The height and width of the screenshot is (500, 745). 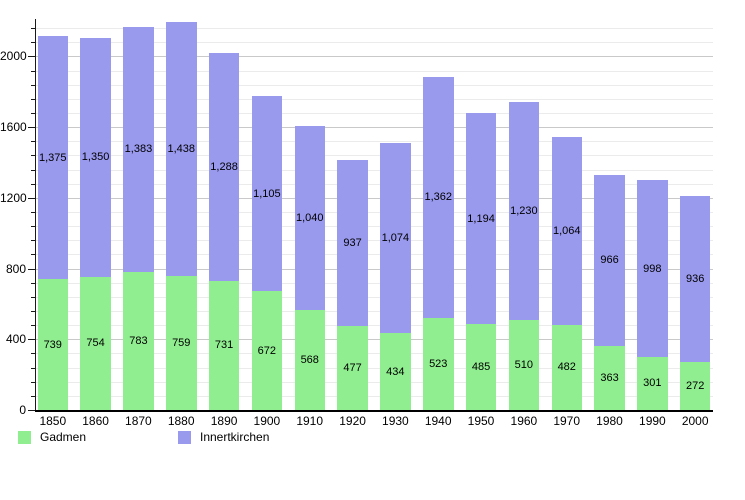 I want to click on bar-1930: 434 1,074, so click(x=395, y=276).